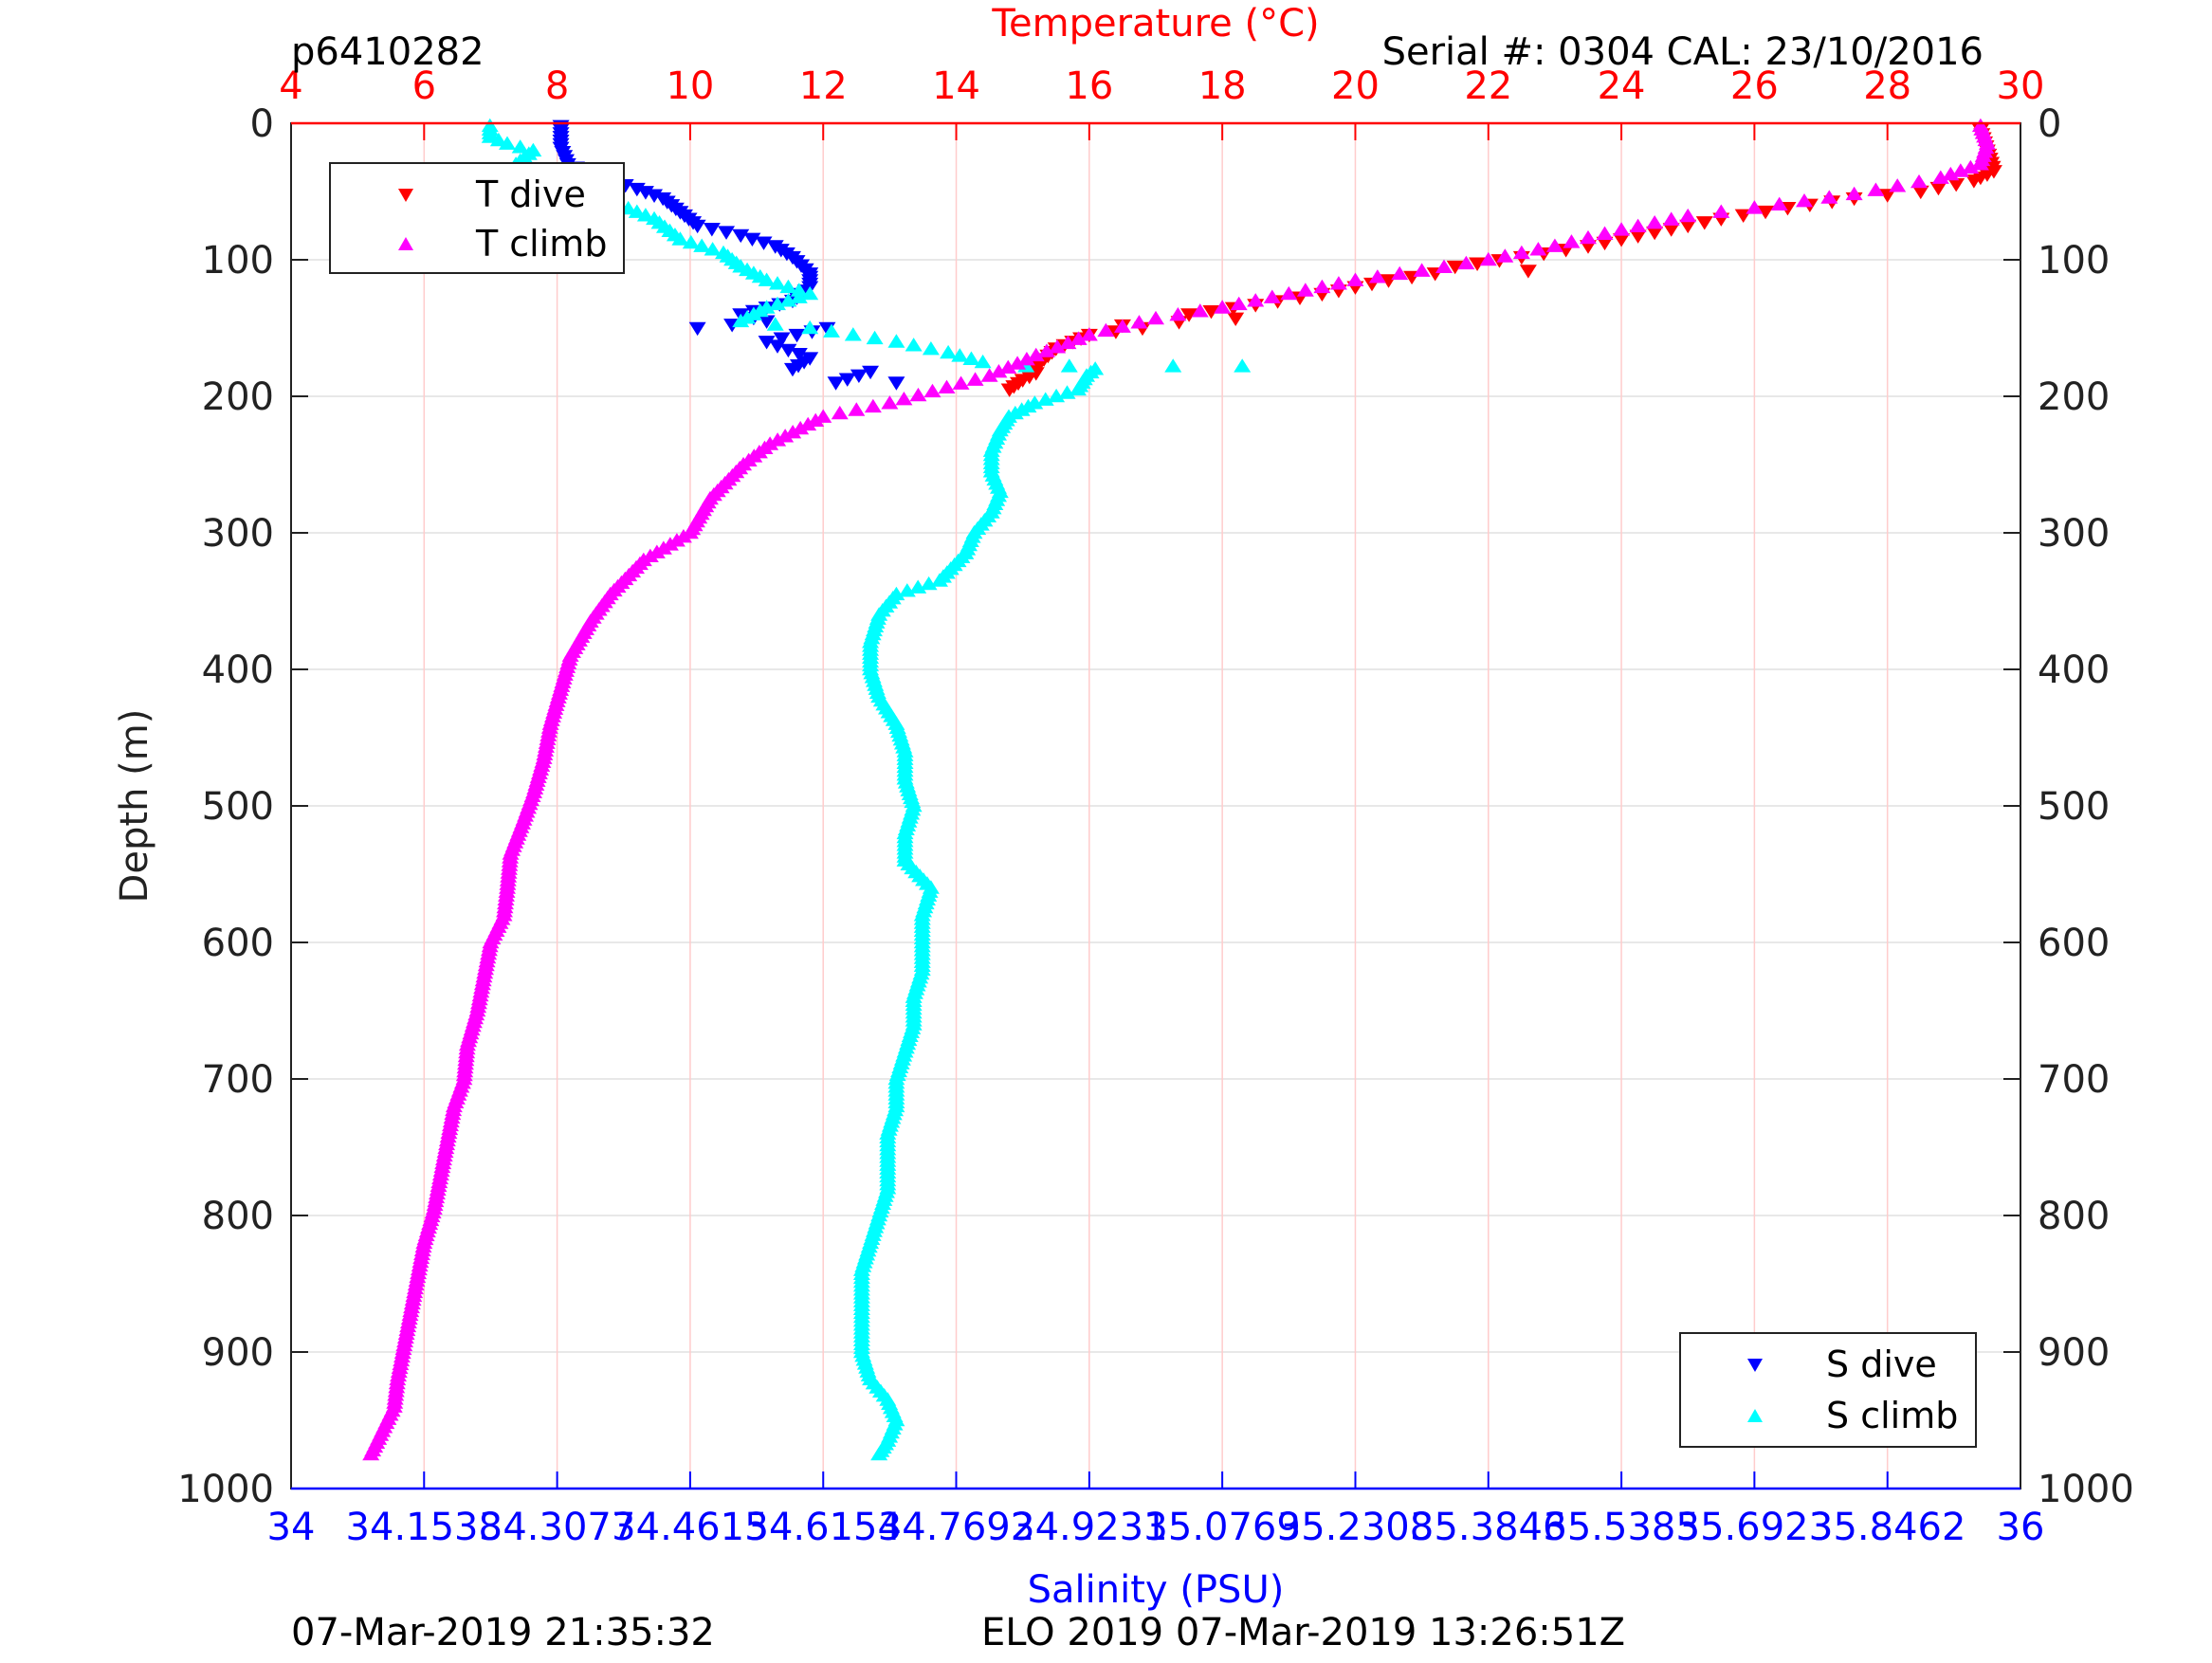  What do you see at coordinates (1887, 1527) in the screenshot?
I see `salinity-tick-label: 35.8462` at bounding box center [1887, 1527].